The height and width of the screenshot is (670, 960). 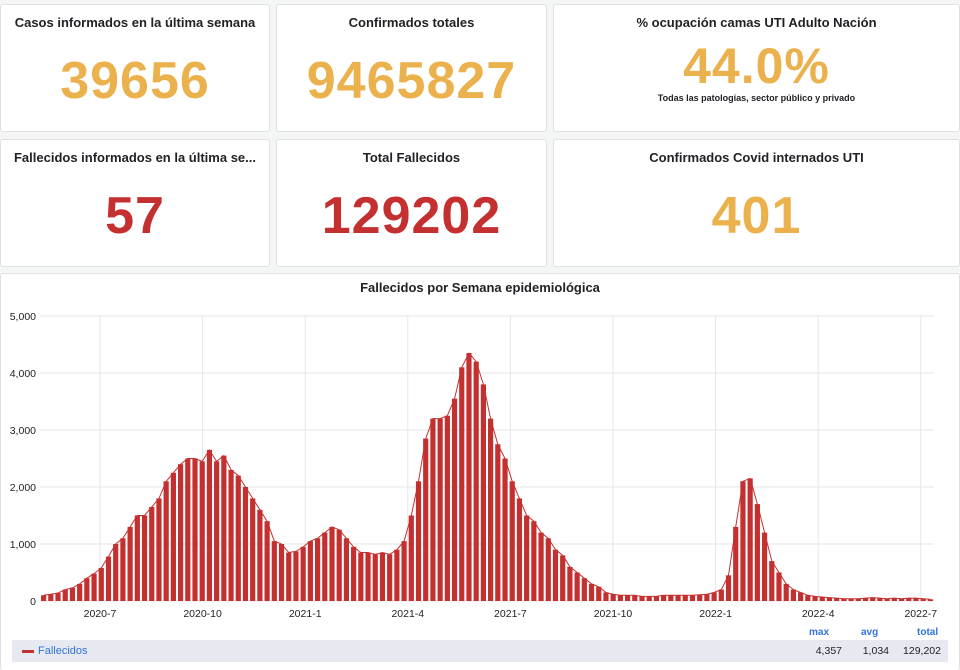 I want to click on panel-title: Total Fallecidos, so click(x=411, y=157).